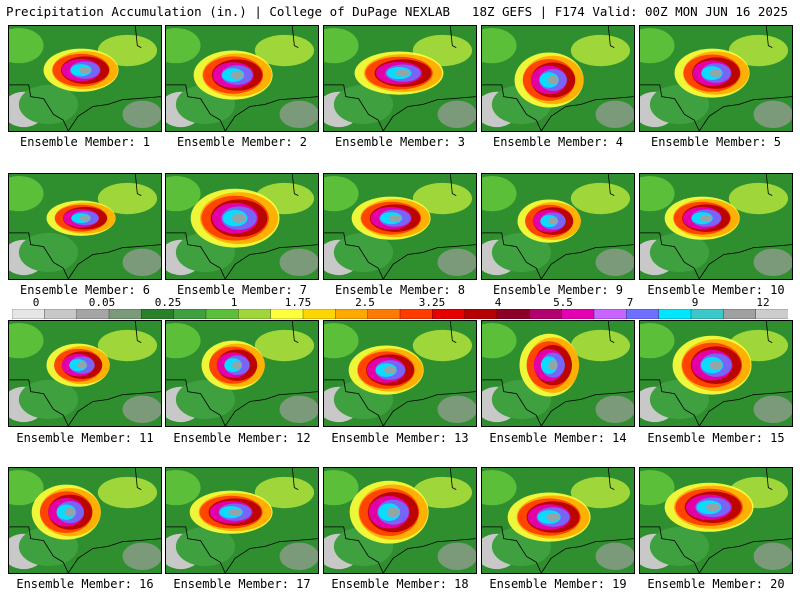  What do you see at coordinates (763, 302) in the screenshot?
I see `colorbar-tick: 12` at bounding box center [763, 302].